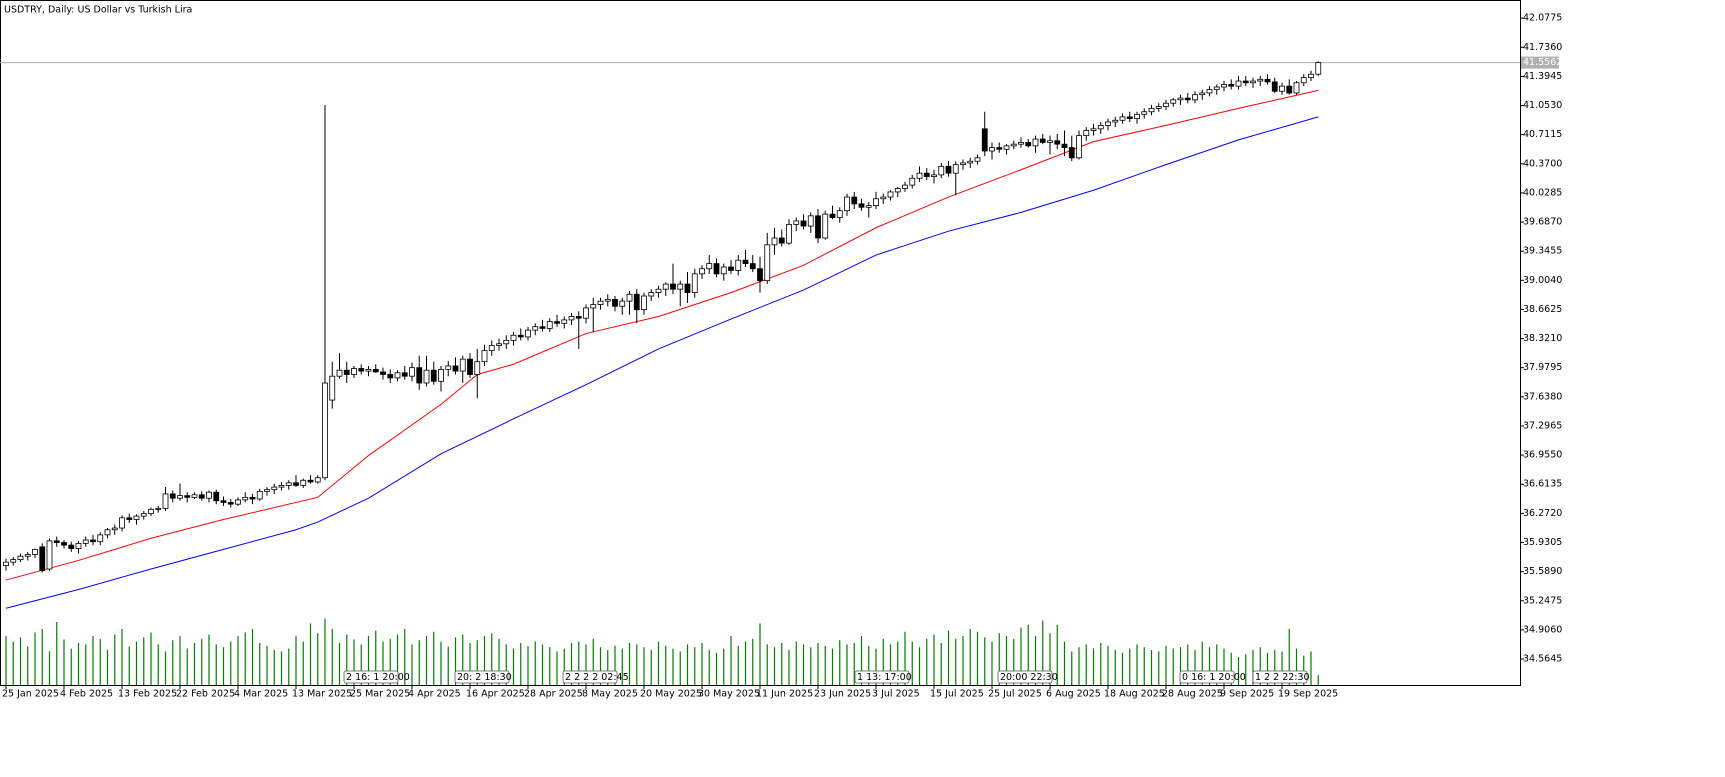  I want to click on event-label: 1 2 2 22:30, so click(1282, 677).